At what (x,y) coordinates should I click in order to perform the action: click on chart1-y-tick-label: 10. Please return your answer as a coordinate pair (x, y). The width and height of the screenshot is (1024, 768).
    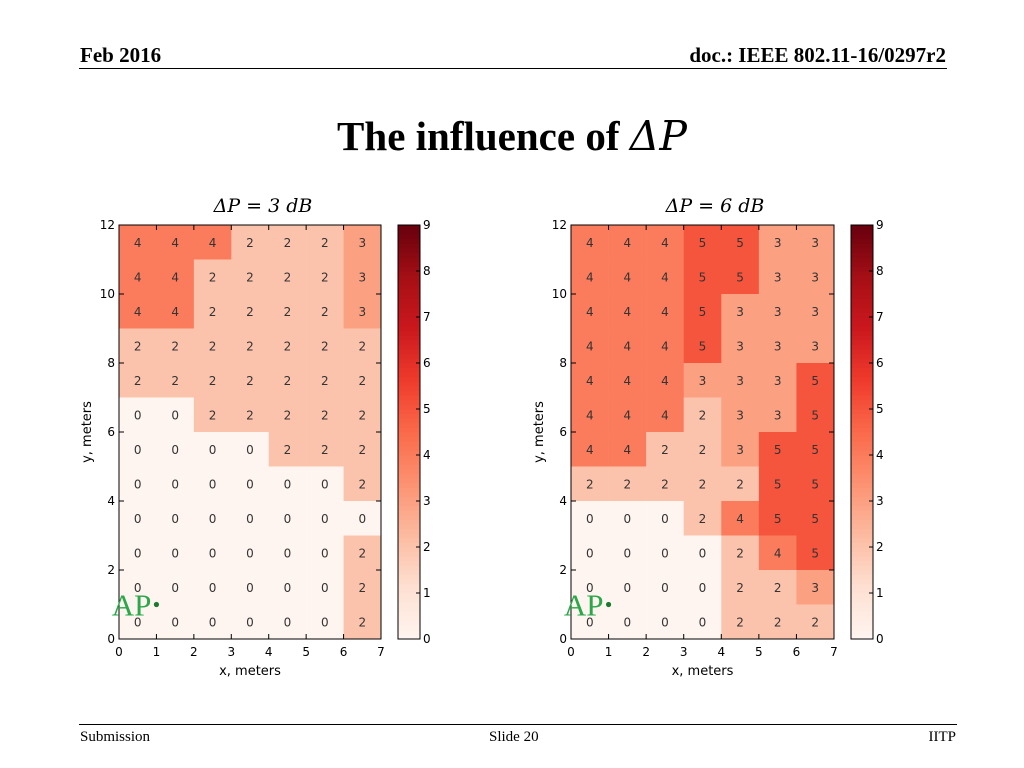
    Looking at the image, I should click on (107, 294).